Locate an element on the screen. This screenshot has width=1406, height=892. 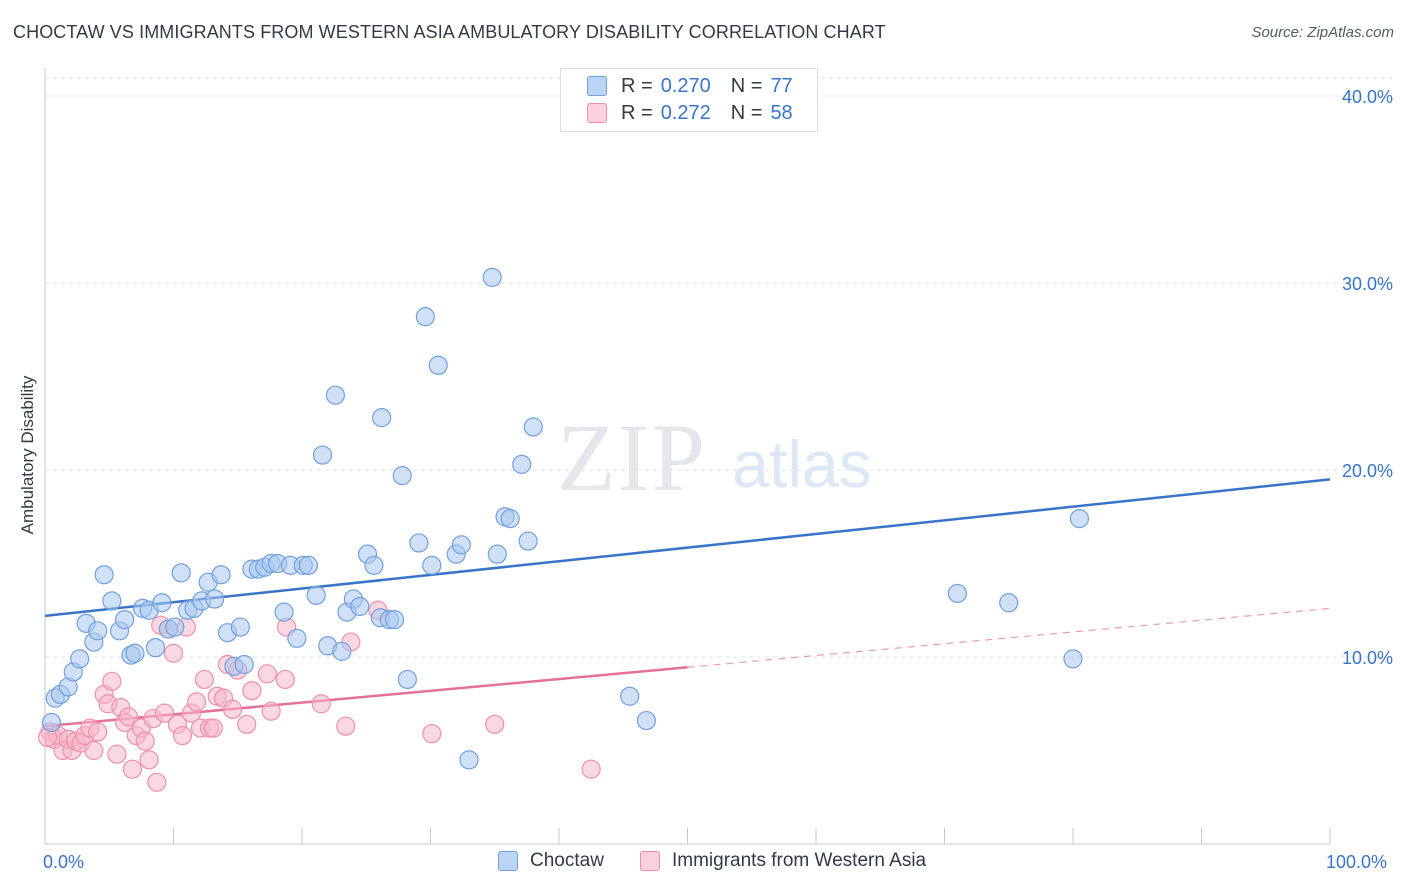
legend-r-label: R = is located at coordinates (637, 112).